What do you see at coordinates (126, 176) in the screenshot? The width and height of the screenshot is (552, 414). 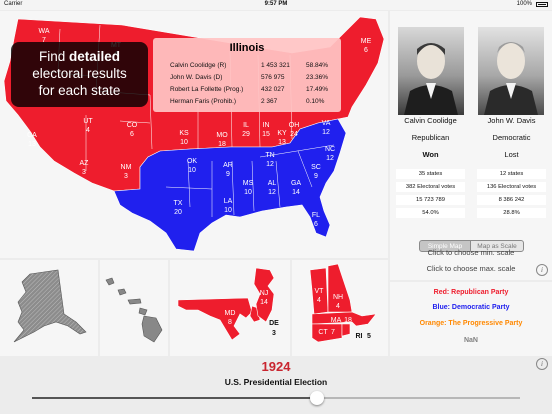 I see `state-ev-nm: 3` at bounding box center [126, 176].